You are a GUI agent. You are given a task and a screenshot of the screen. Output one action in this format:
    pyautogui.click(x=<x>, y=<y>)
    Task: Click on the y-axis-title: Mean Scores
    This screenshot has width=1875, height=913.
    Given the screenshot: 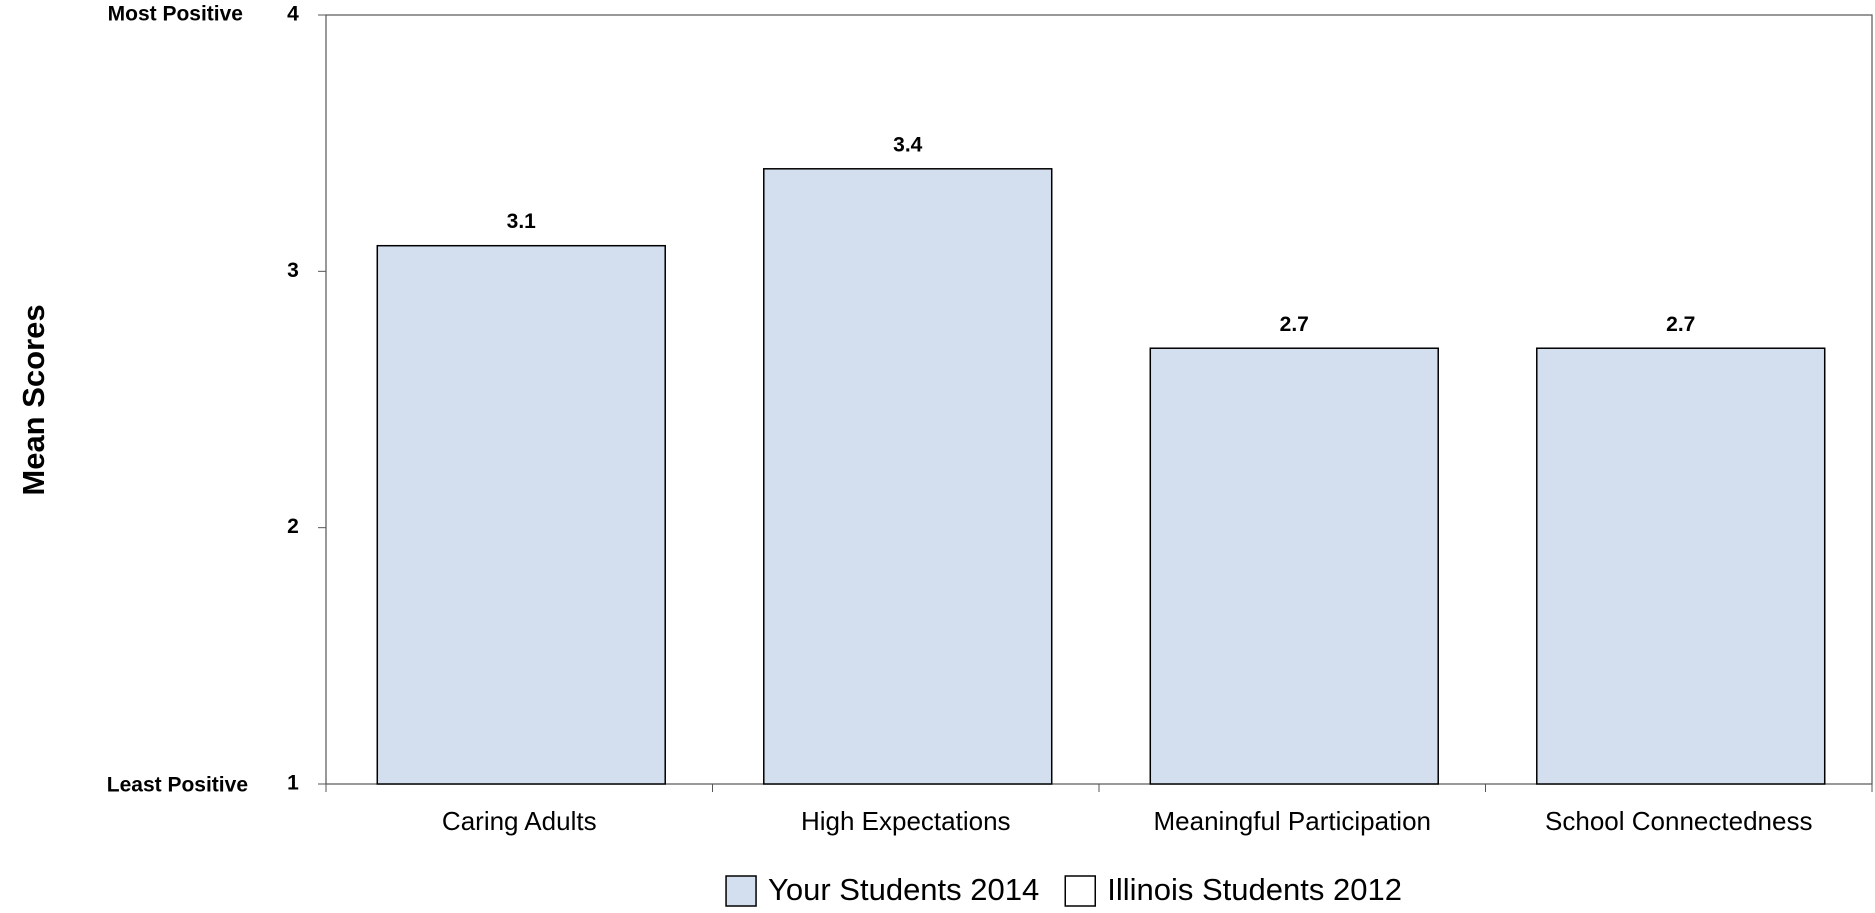 What is the action you would take?
    pyautogui.click(x=33, y=399)
    